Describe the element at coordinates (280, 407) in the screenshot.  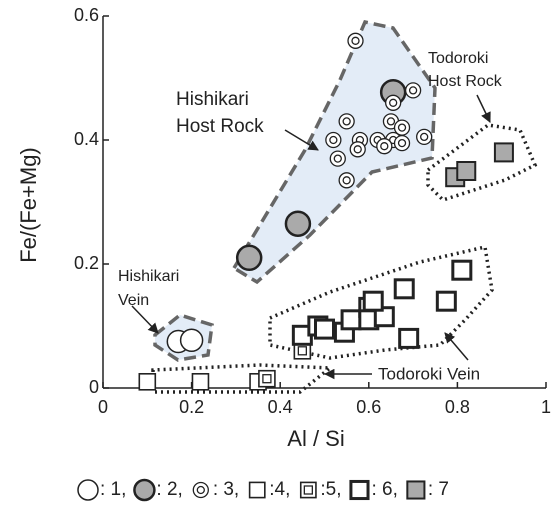
I see `x-tick-label: 0.4` at that location.